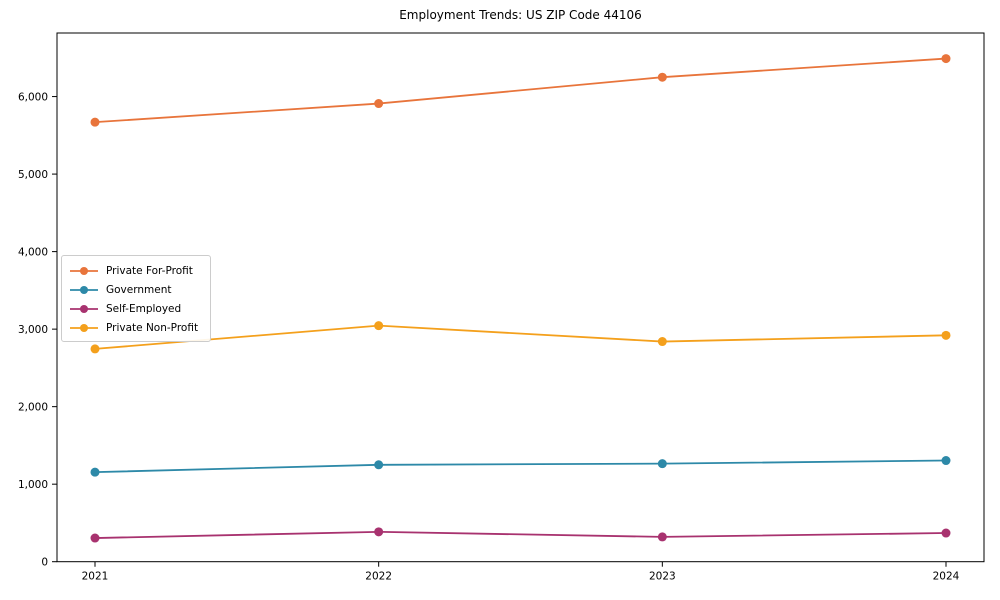 The image size is (1000, 600). I want to click on legend-item-private-for-profit: Private For-Profit, so click(136, 270).